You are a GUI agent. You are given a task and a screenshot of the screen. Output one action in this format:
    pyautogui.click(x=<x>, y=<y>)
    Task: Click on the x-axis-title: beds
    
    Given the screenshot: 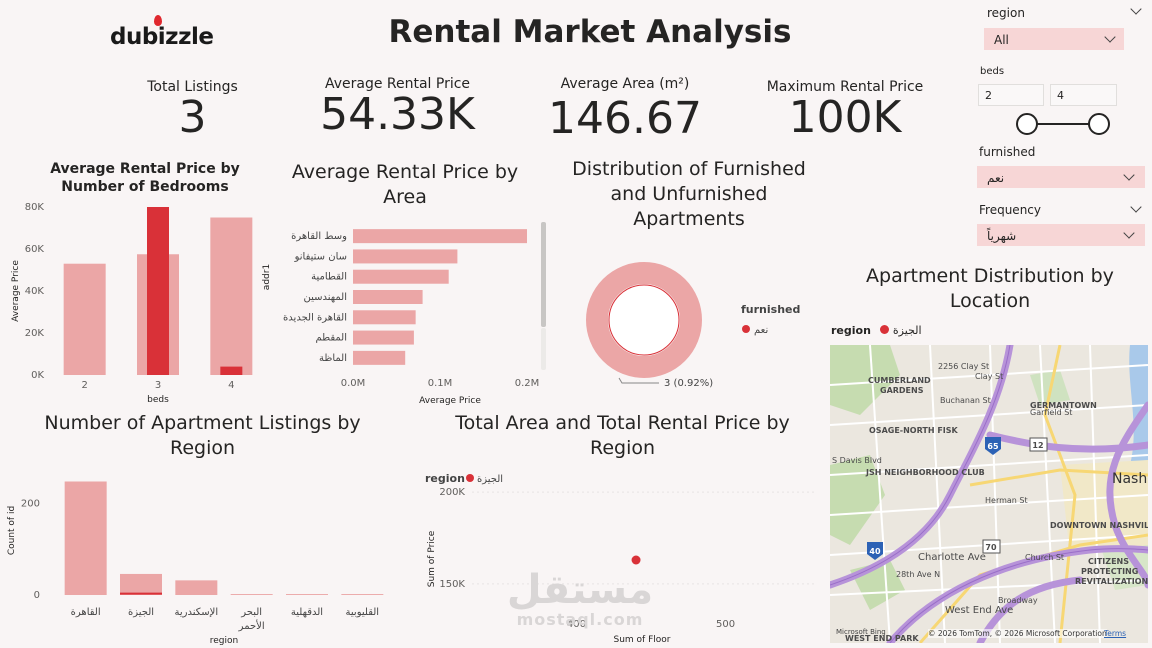 What is the action you would take?
    pyautogui.click(x=158, y=400)
    